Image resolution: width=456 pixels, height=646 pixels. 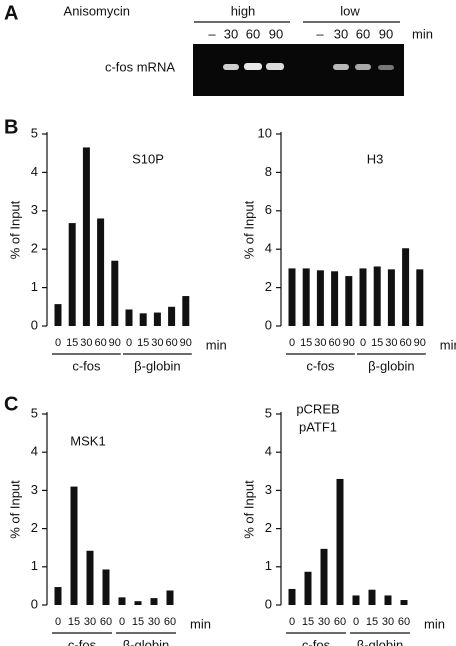 What do you see at coordinates (231, 33) in the screenshot?
I see `lane-label: 30` at bounding box center [231, 33].